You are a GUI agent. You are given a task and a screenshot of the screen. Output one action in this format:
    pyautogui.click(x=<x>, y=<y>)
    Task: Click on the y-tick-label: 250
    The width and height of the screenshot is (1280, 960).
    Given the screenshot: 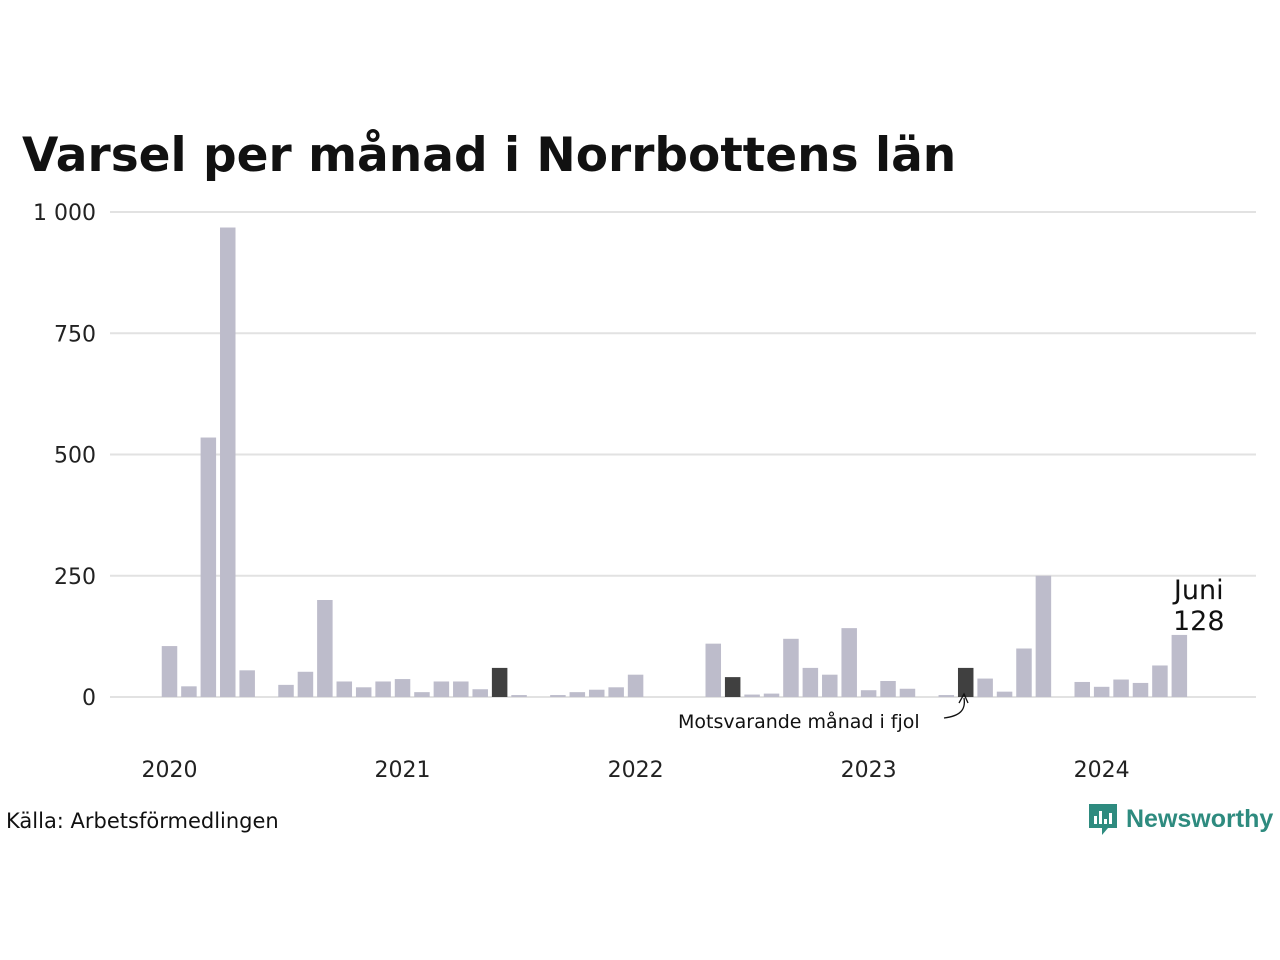 What is the action you would take?
    pyautogui.click(x=75, y=577)
    